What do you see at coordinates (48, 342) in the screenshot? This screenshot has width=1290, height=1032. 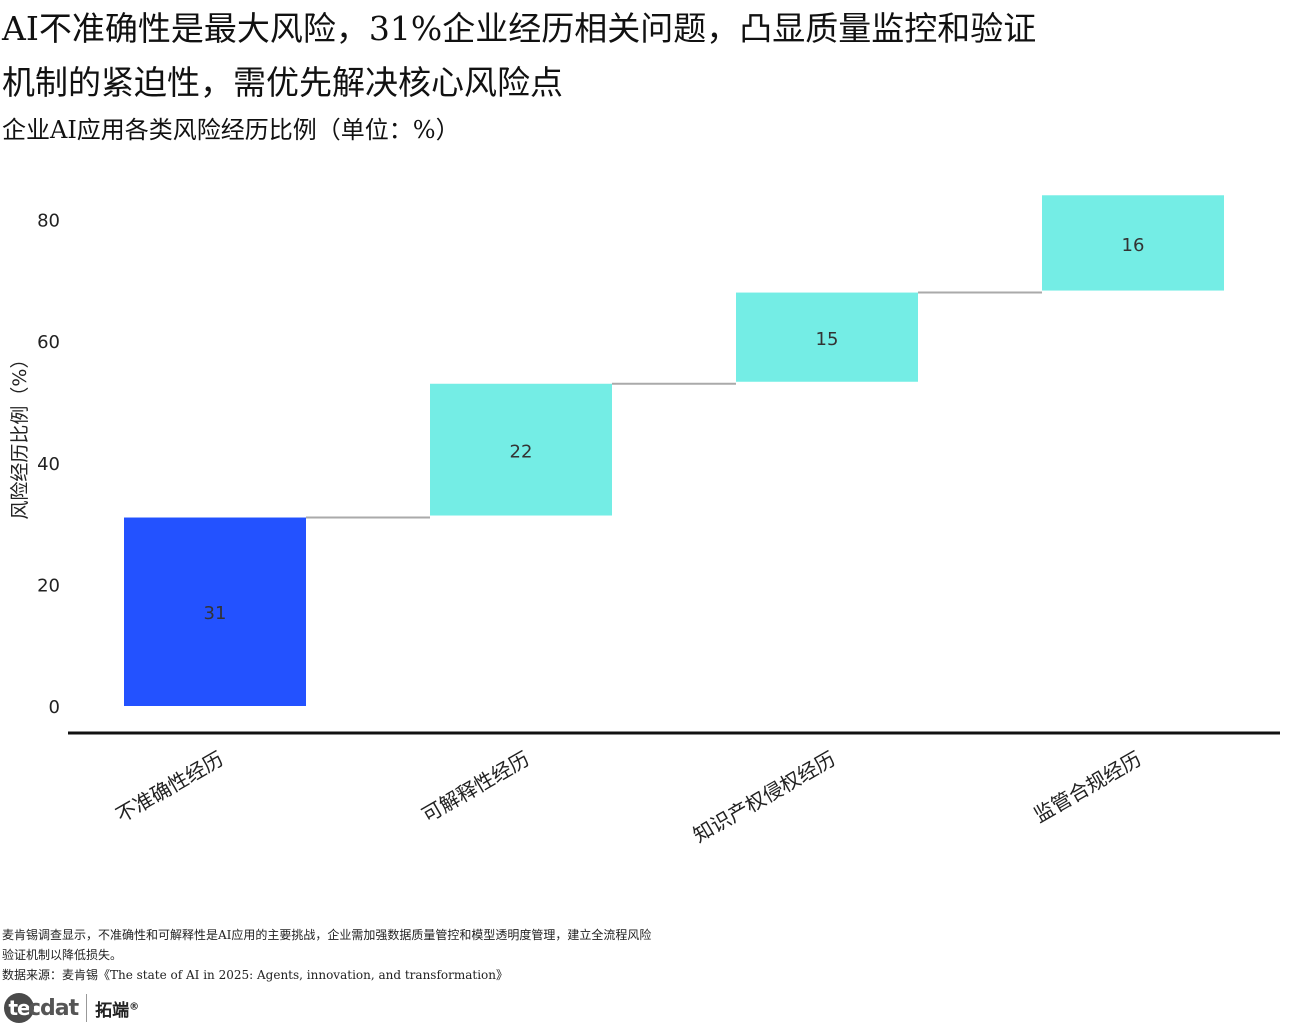 I see `y-tick-label: 60` at bounding box center [48, 342].